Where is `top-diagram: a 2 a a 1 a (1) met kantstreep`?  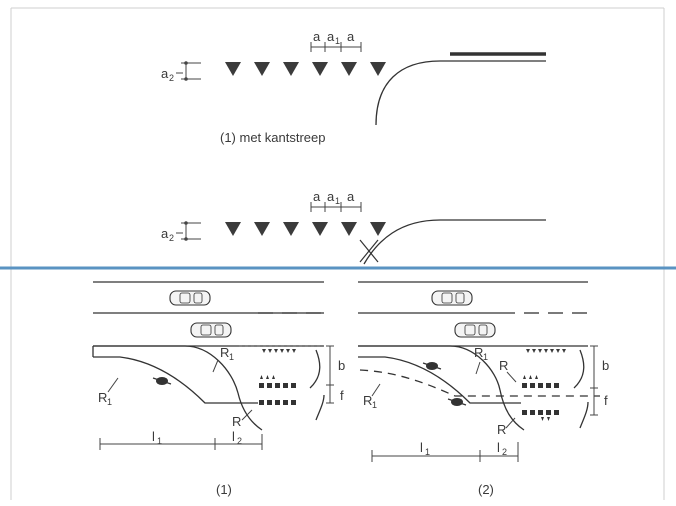 top-diagram: a 2 a a 1 a (1) met kantstreep is located at coordinates (353, 87).